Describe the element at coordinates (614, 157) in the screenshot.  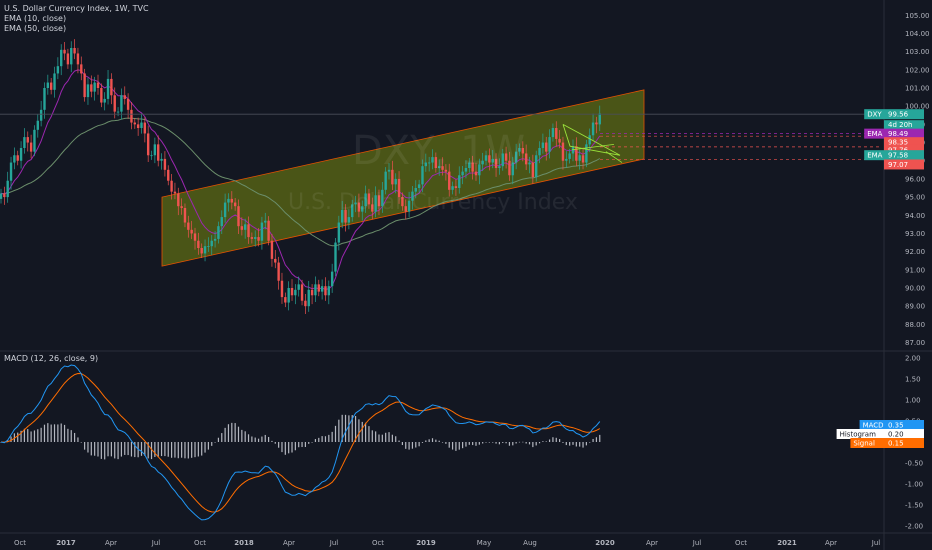
I see `triangle-break` at that location.